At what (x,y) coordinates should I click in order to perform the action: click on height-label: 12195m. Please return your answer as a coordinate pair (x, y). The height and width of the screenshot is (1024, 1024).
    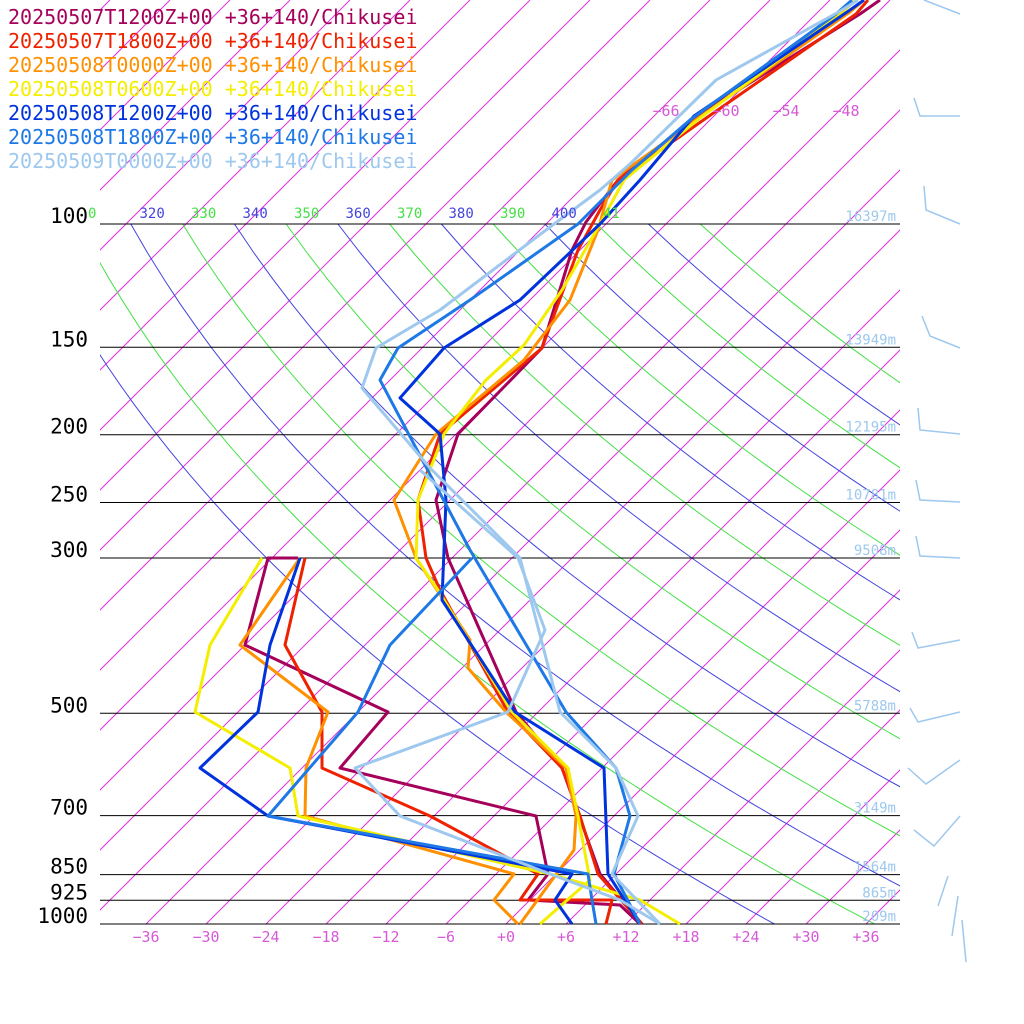
    Looking at the image, I should click on (870, 428).